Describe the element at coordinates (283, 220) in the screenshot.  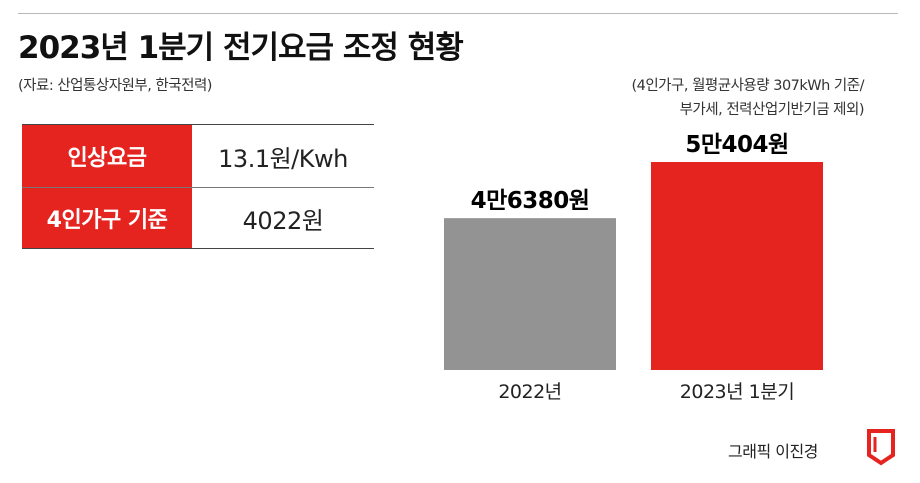
I see `table-value: 4022원` at that location.